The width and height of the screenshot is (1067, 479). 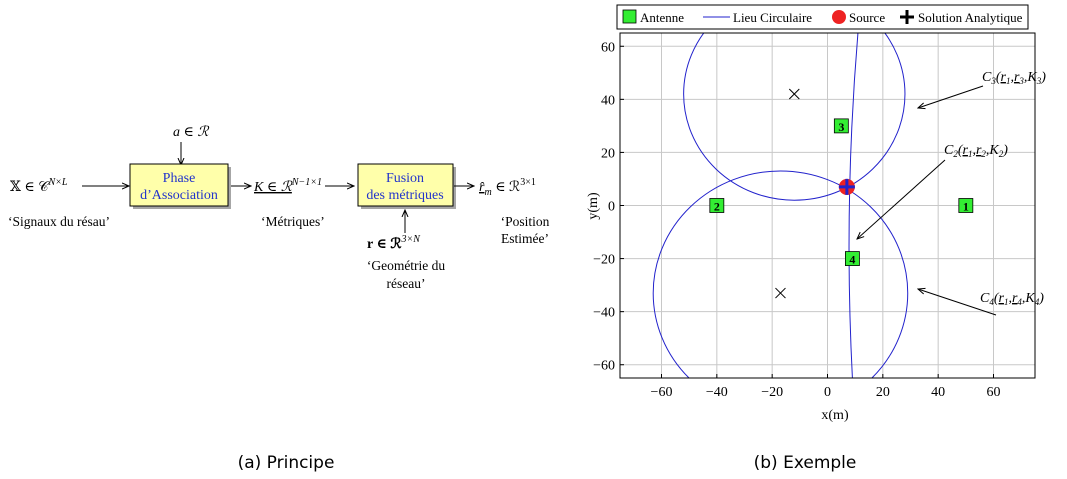 What do you see at coordinates (528, 182) in the screenshot?
I see `output-sup: 3×1` at bounding box center [528, 182].